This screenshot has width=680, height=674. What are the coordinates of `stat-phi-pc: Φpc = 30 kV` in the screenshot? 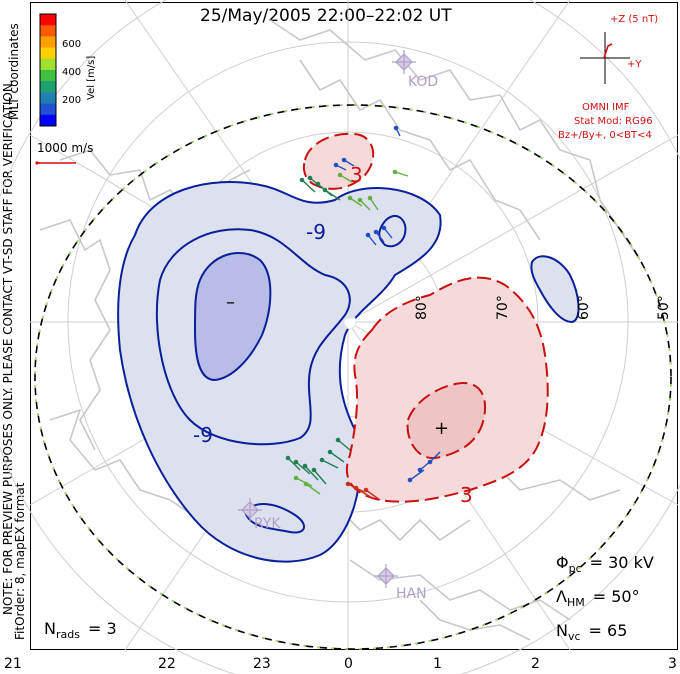 It's located at (605, 564).